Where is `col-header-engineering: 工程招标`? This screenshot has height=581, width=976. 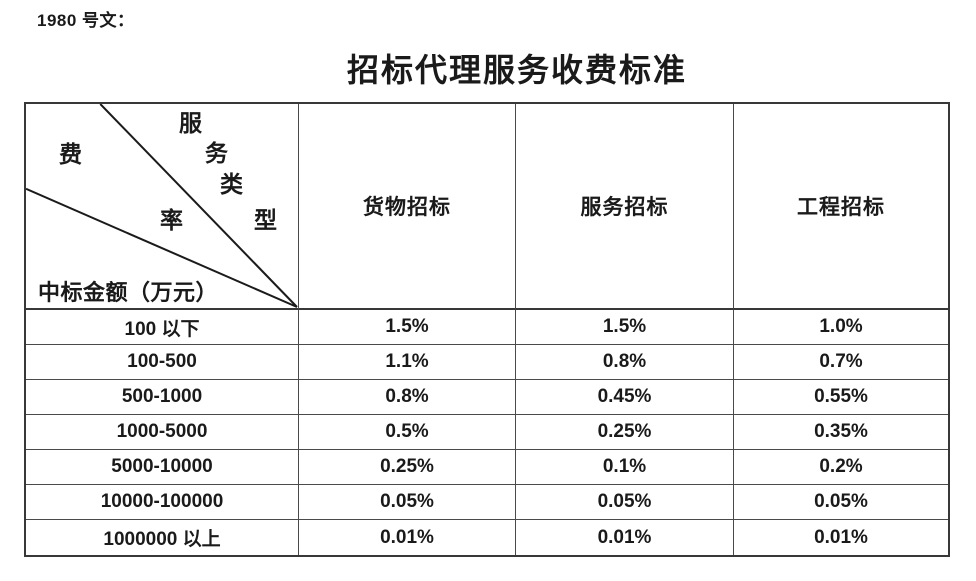
col-header-engineering: 工程招标 is located at coordinates (841, 207).